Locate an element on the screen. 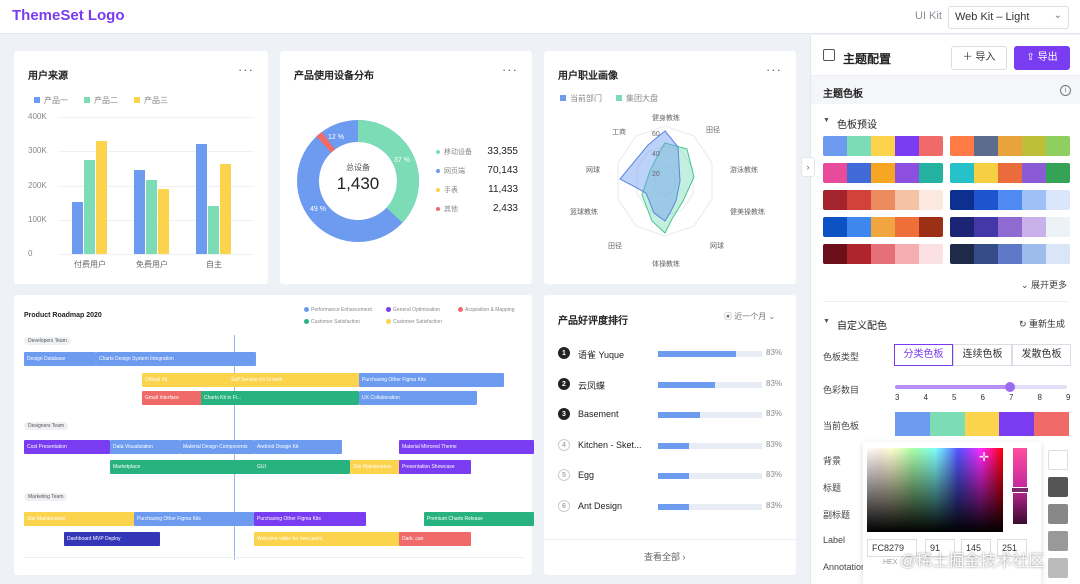 The width and height of the screenshot is (1080, 584). roadmap-bar: Marketplace is located at coordinates (185, 467).